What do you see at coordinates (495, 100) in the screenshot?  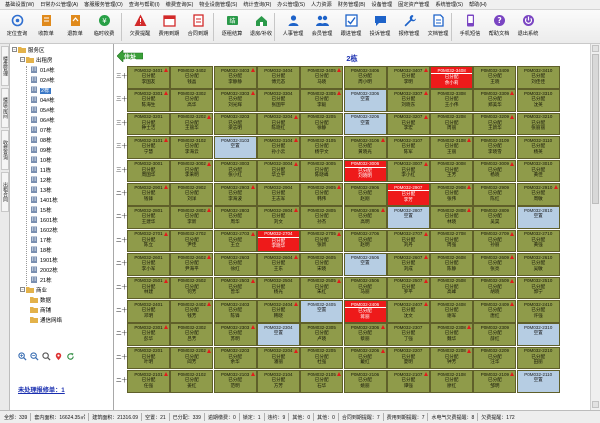 I see `room-cell: P0M032-3309 已分配 郑美华` at bounding box center [495, 100].